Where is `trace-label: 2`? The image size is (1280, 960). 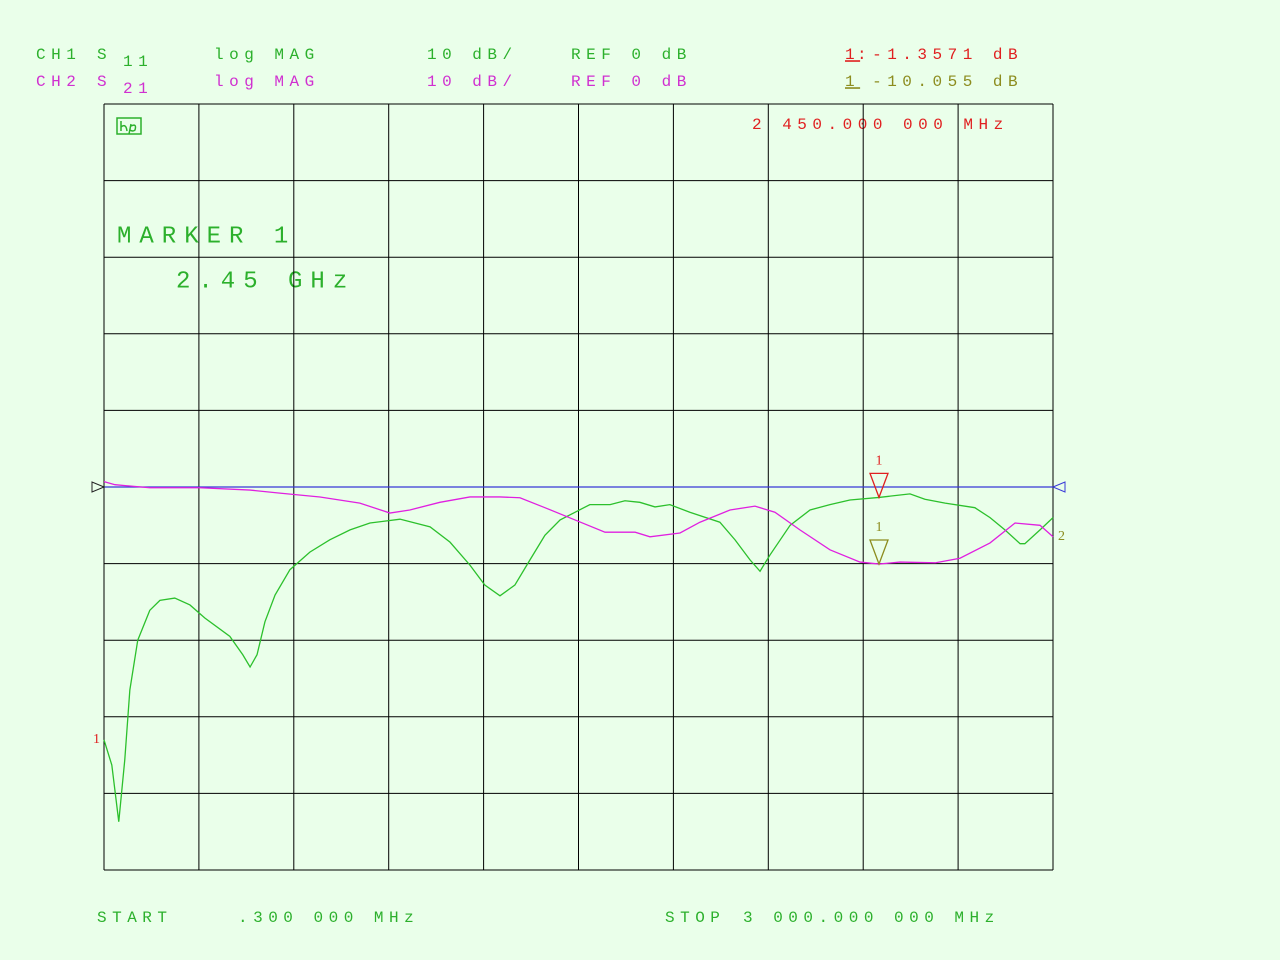 trace-label: 2 is located at coordinates (1061, 536).